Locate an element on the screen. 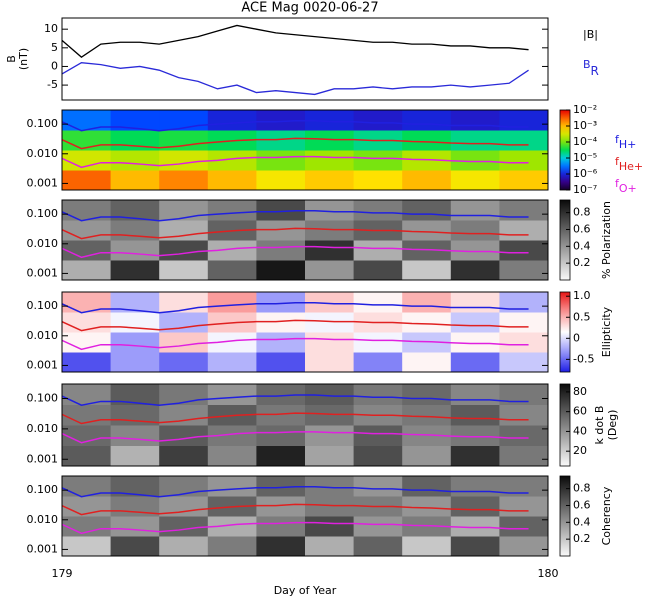 The width and height of the screenshot is (650, 600). colorbar-tick-label: 0.2 is located at coordinates (582, 262).